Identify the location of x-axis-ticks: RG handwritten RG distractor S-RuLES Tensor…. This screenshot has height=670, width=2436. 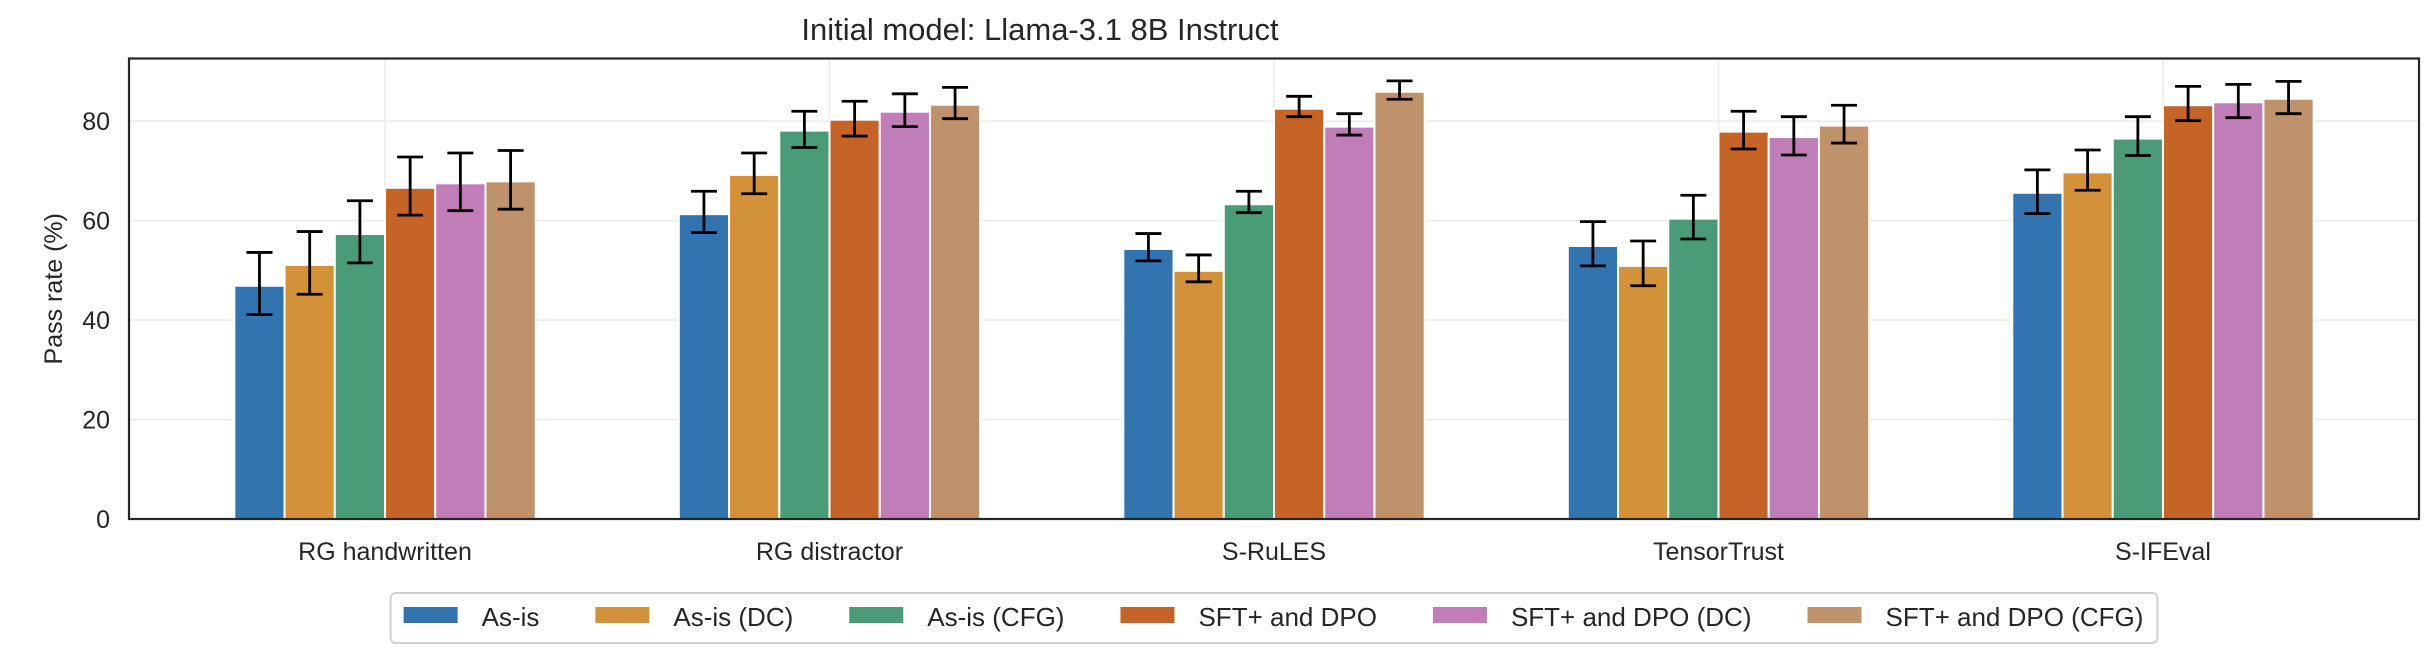
(1254, 552).